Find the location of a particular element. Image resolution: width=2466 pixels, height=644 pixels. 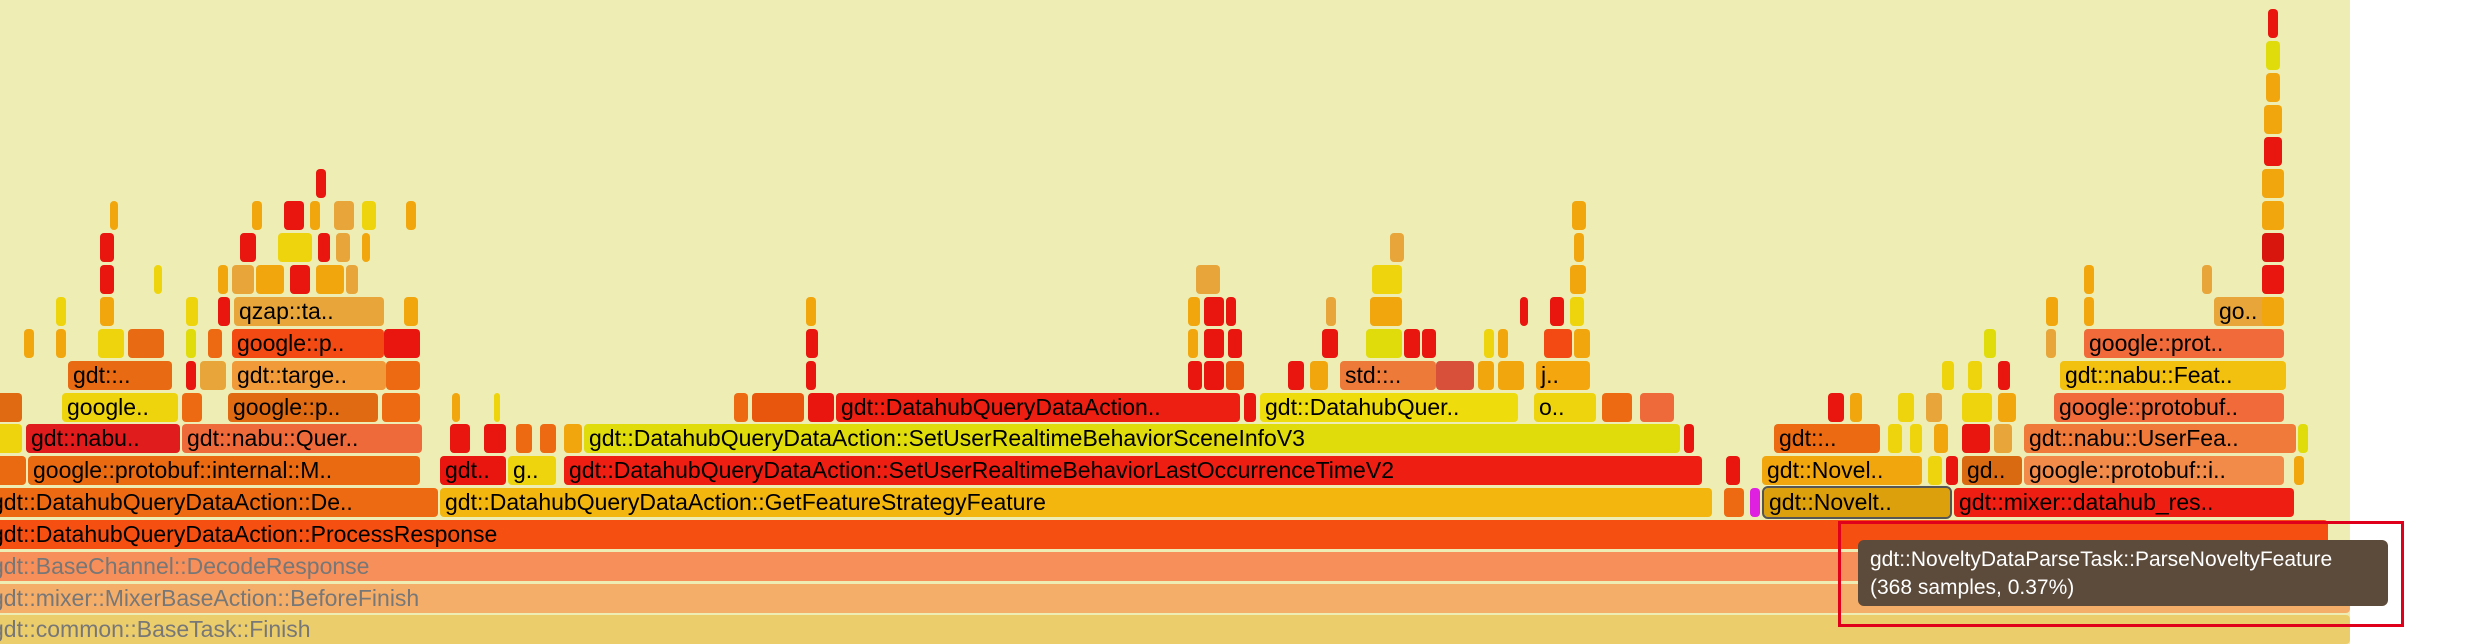

frame-small-ck is located at coordinates (2089, 311).